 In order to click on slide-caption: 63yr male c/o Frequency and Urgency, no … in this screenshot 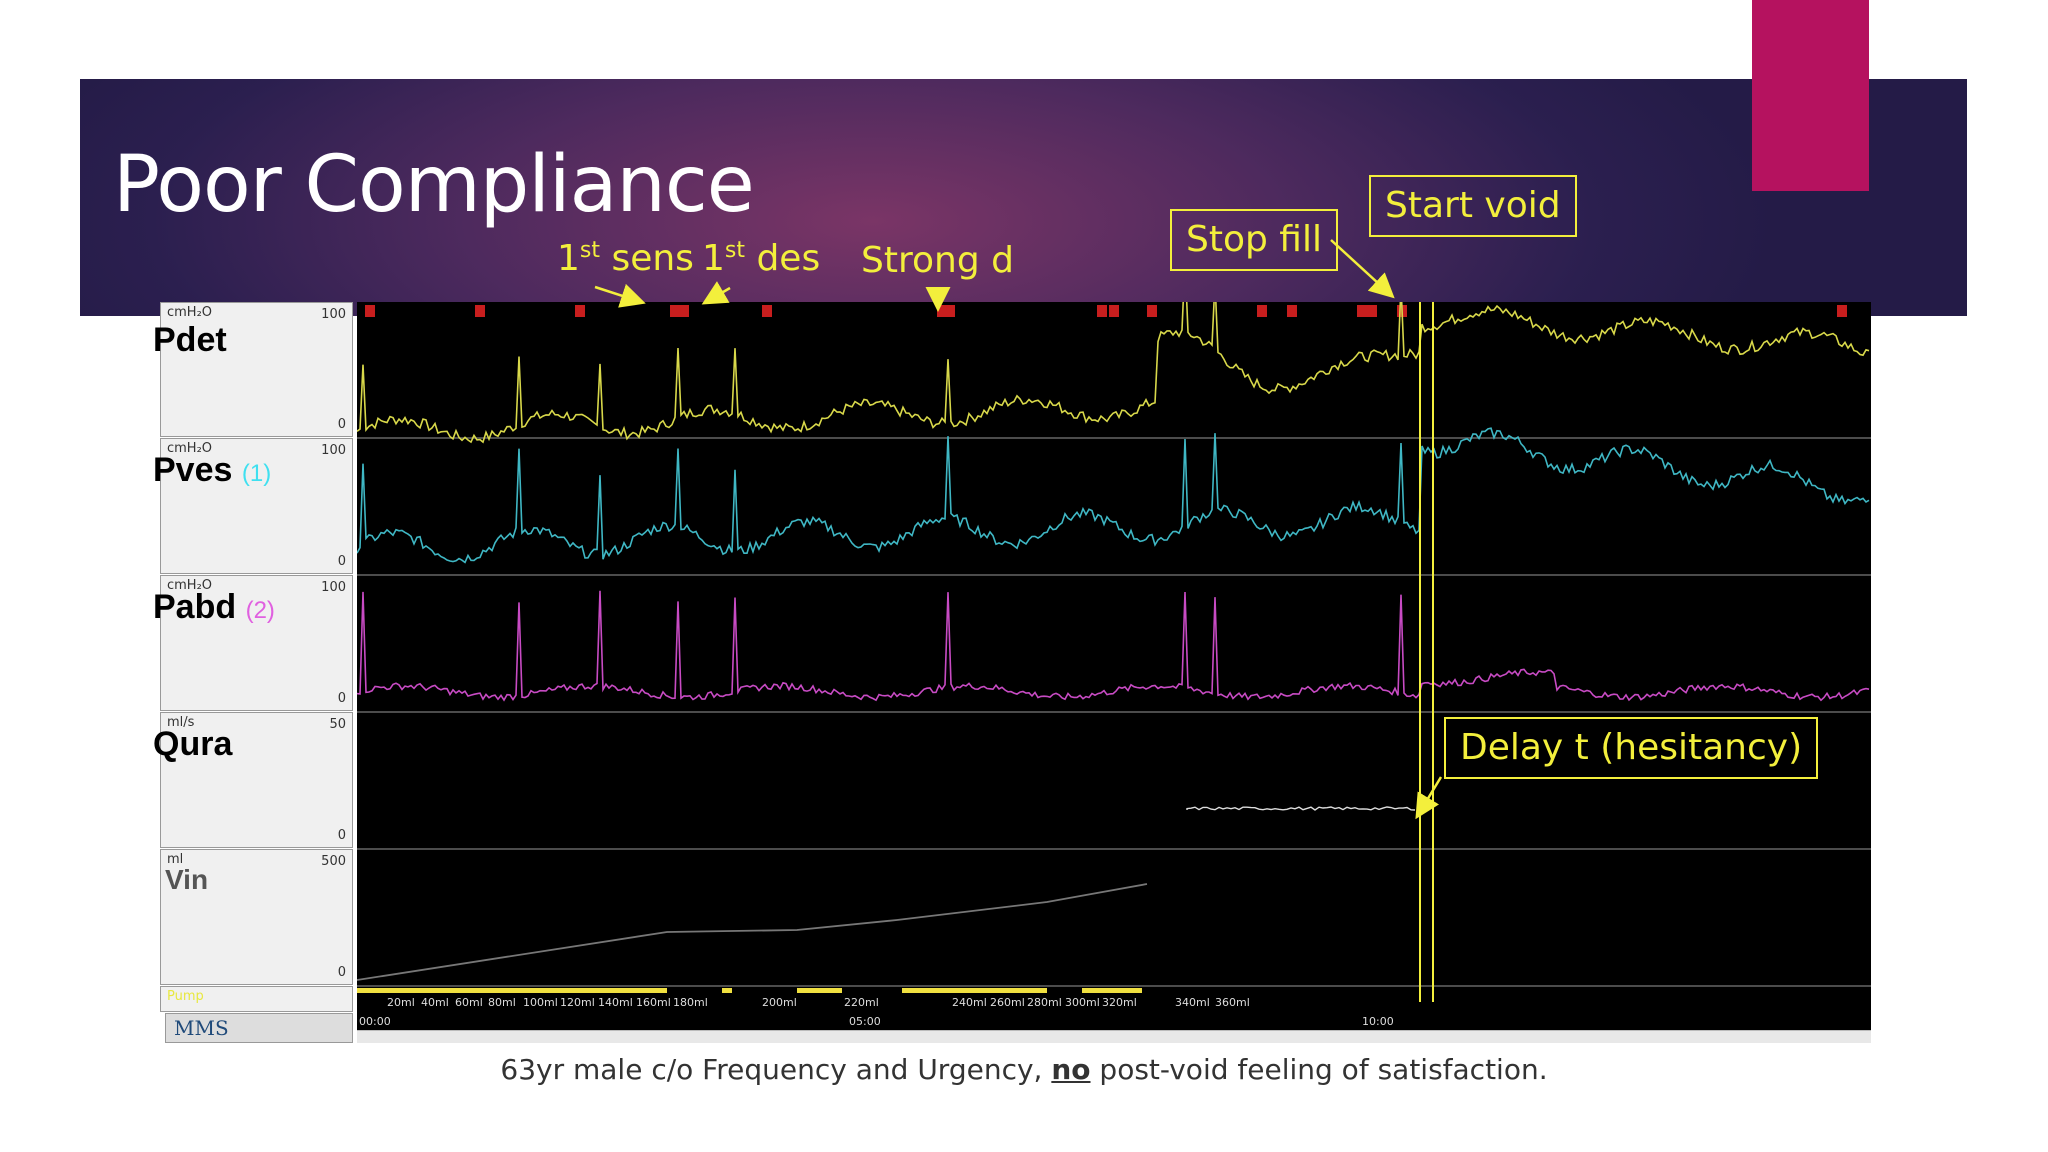, I will do `click(1024, 1069)`.